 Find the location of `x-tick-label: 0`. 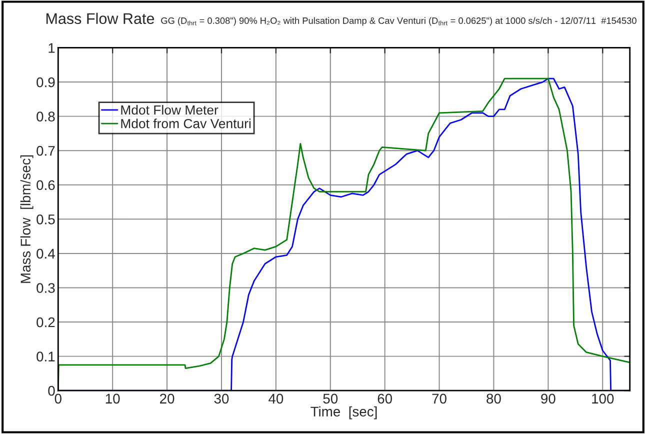

x-tick-label: 0 is located at coordinates (58, 399).